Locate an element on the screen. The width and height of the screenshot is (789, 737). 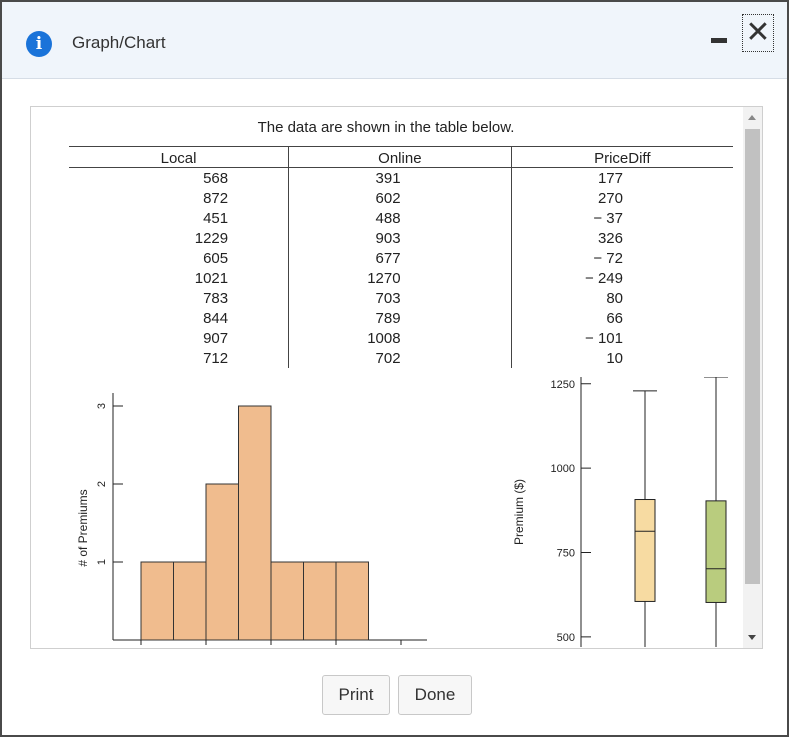
cell-pricediff: 270 is located at coordinates (621, 198).